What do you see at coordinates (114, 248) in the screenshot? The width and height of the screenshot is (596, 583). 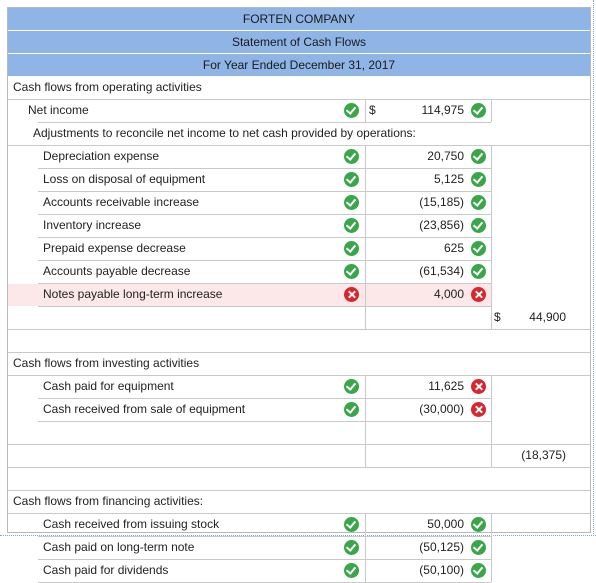 I see `line-item-label: Prepaid expense decrease` at bounding box center [114, 248].